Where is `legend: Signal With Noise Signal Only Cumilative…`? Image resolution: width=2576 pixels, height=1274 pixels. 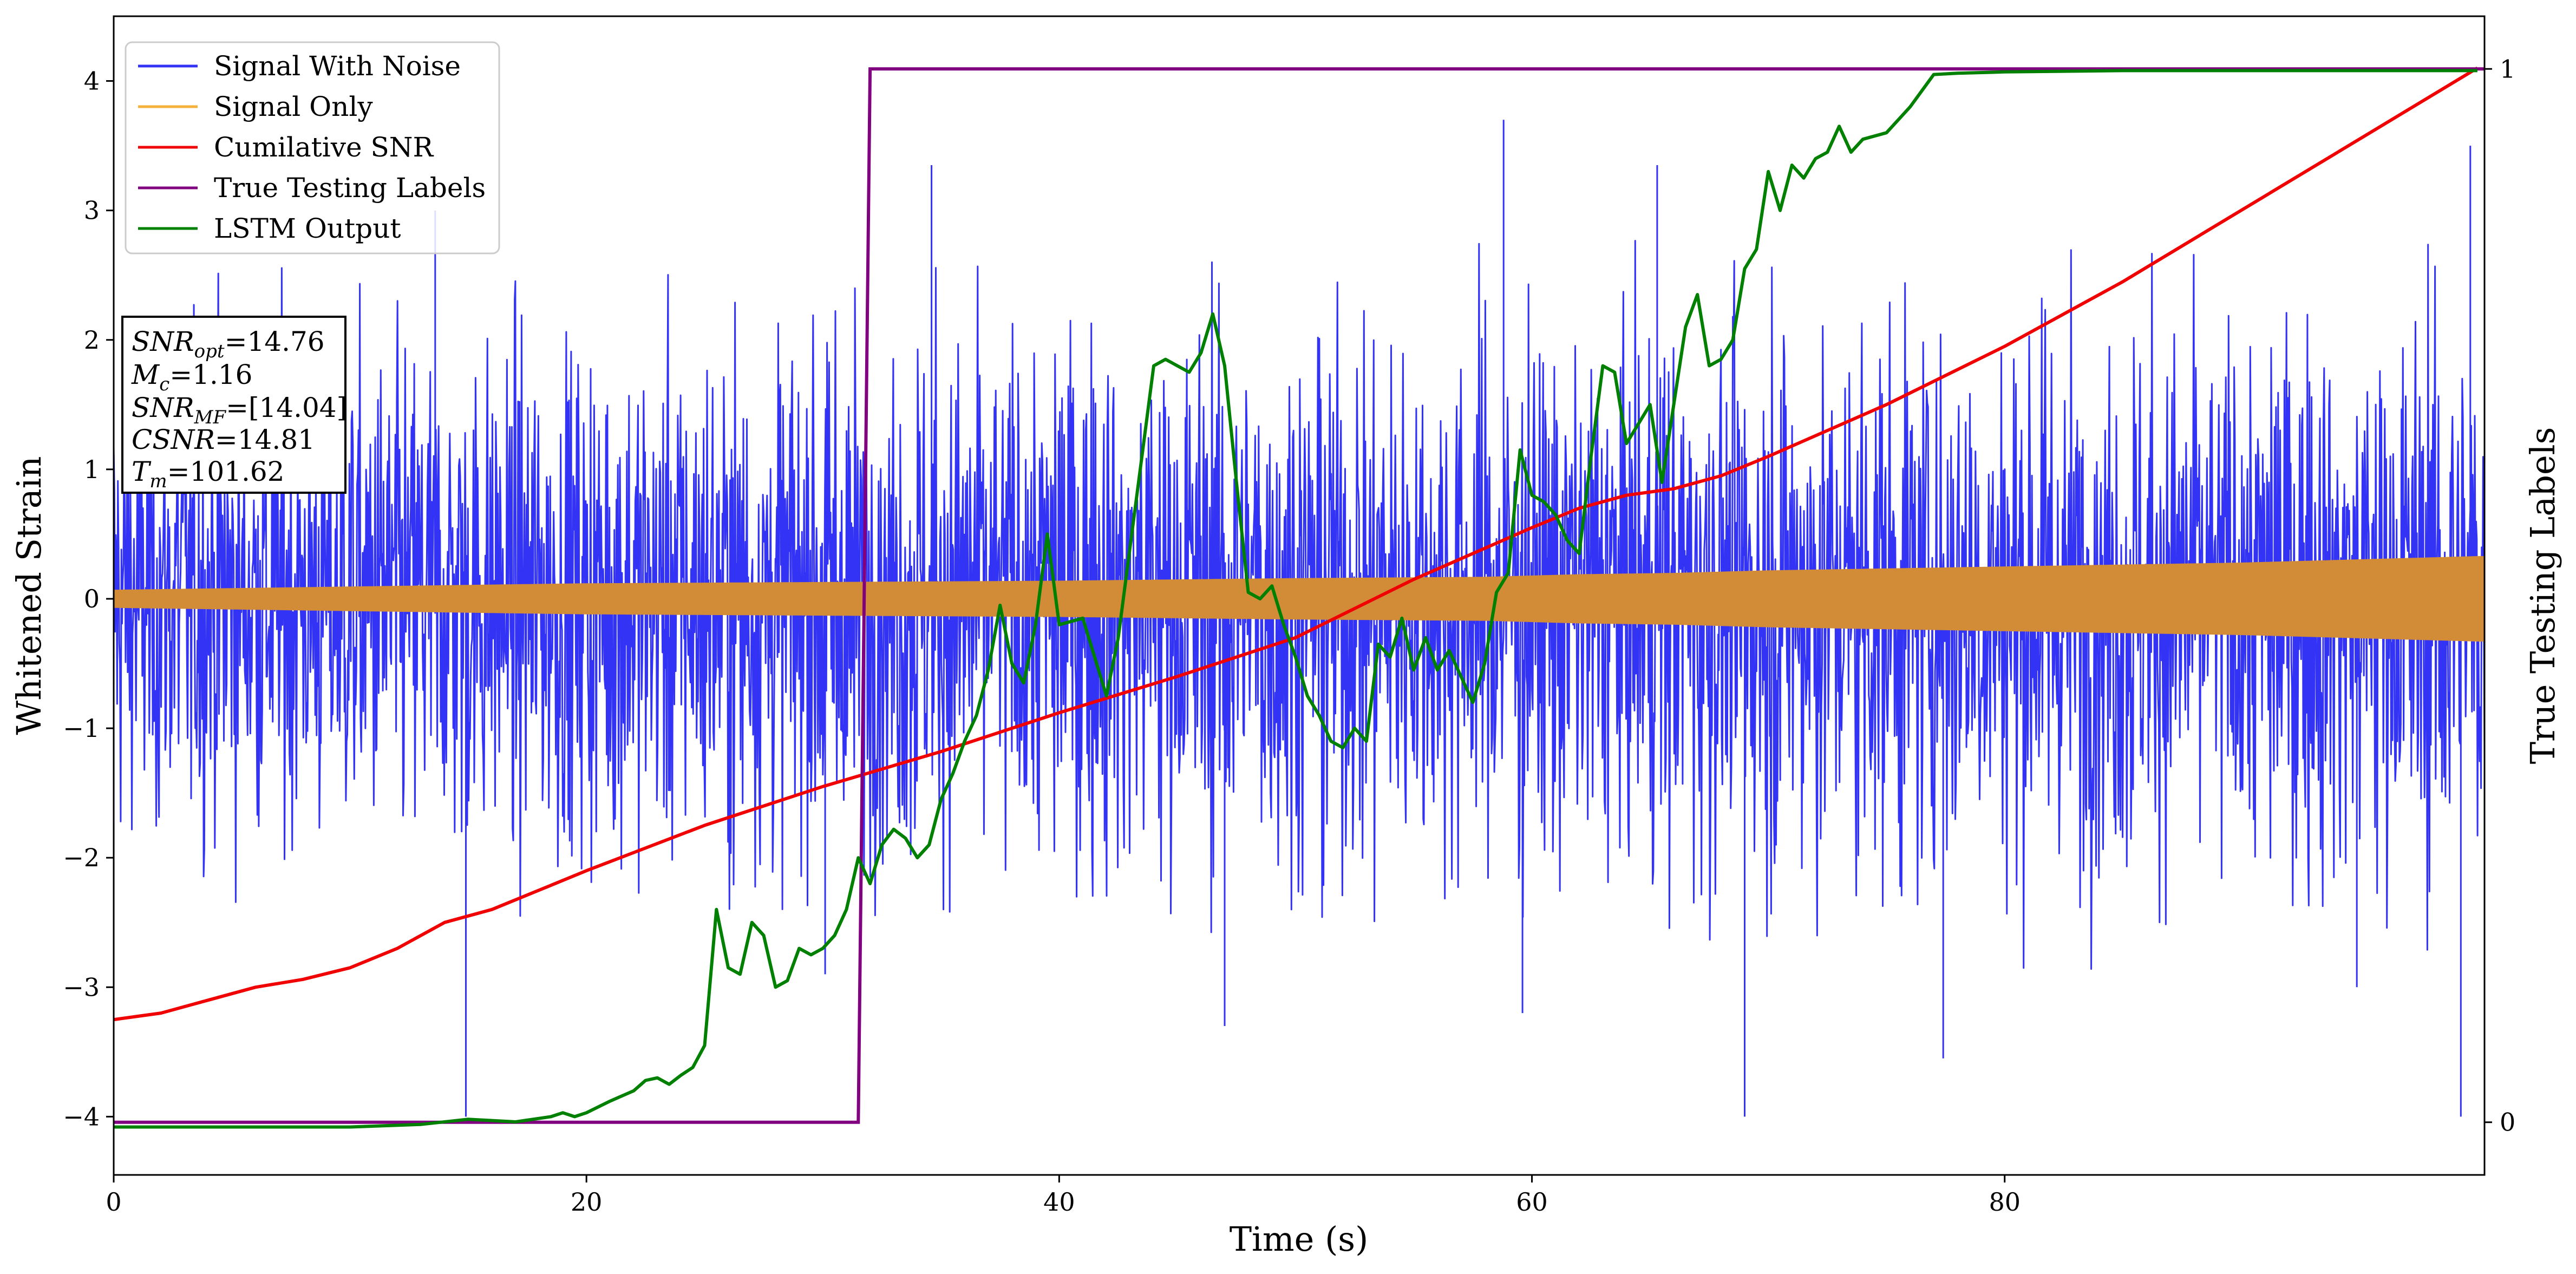 legend: Signal With Noise Signal Only Cumilative… is located at coordinates (312, 147).